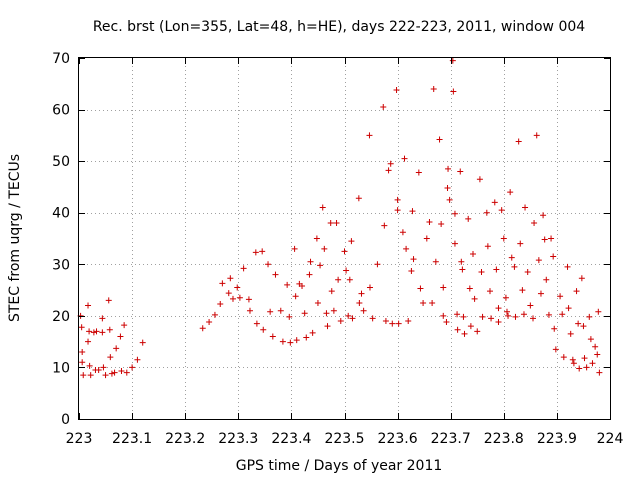 This screenshot has width=640, height=480. I want to click on x-tick-label: 223, so click(79, 439).